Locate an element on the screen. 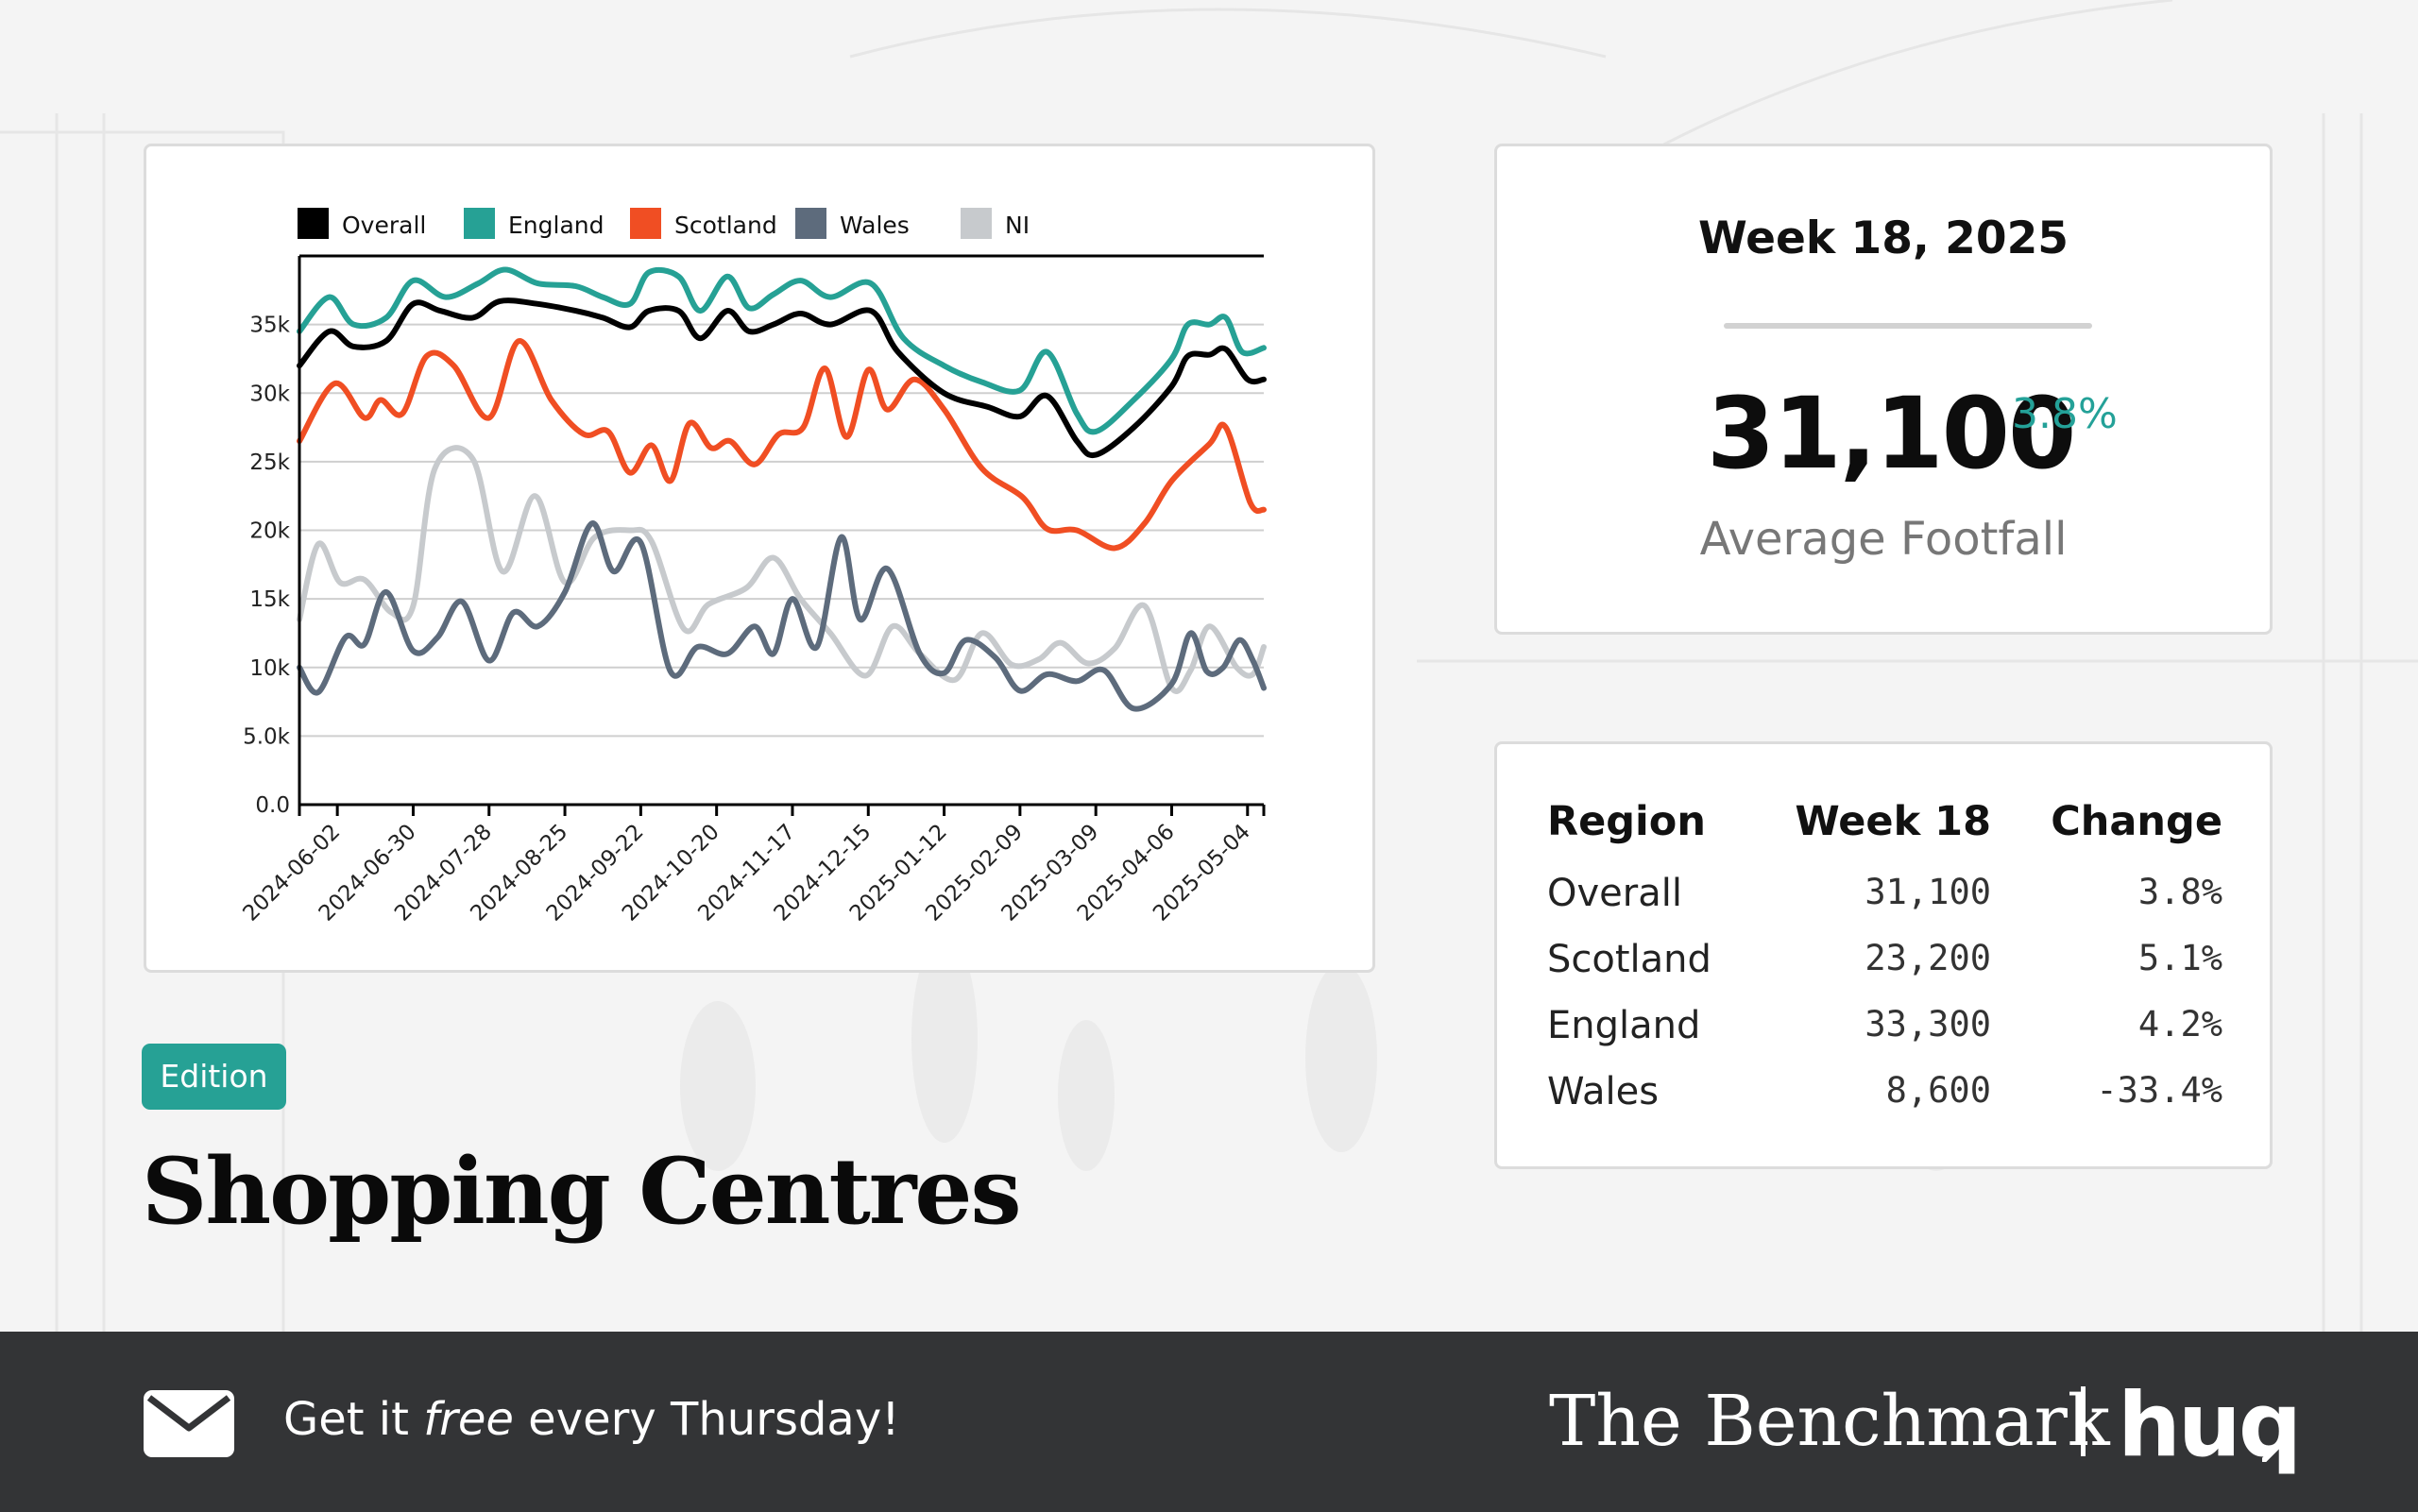 This screenshot has width=2418, height=1512. week-divider is located at coordinates (1908, 326).